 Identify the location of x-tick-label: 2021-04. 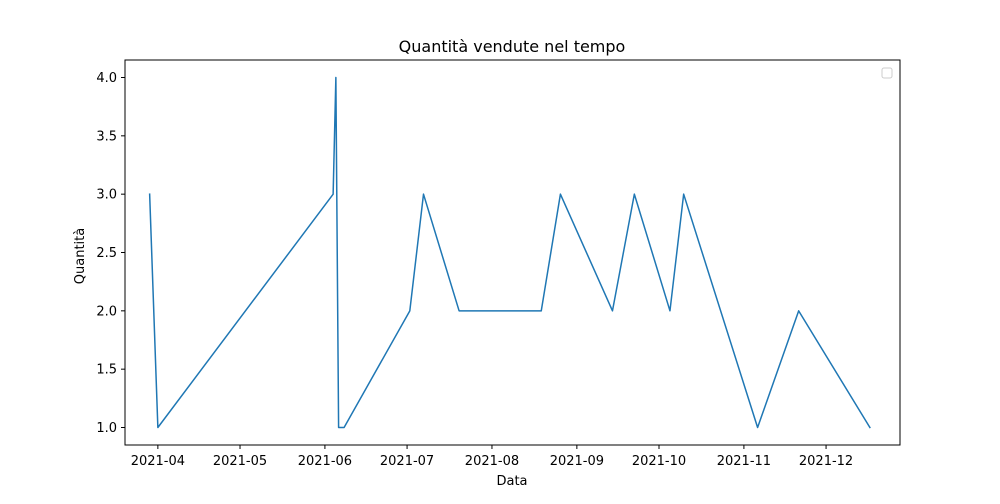
(158, 461).